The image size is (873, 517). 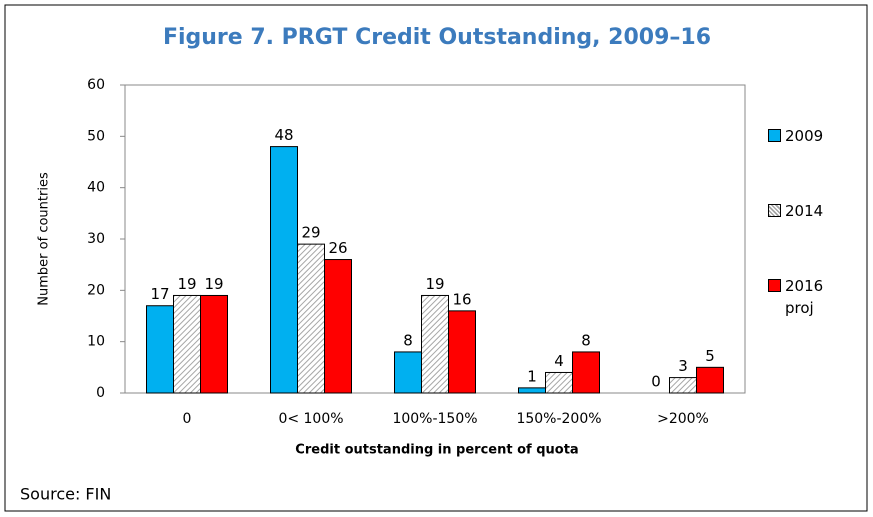 I want to click on y-tick-label: 50, so click(x=96, y=136).